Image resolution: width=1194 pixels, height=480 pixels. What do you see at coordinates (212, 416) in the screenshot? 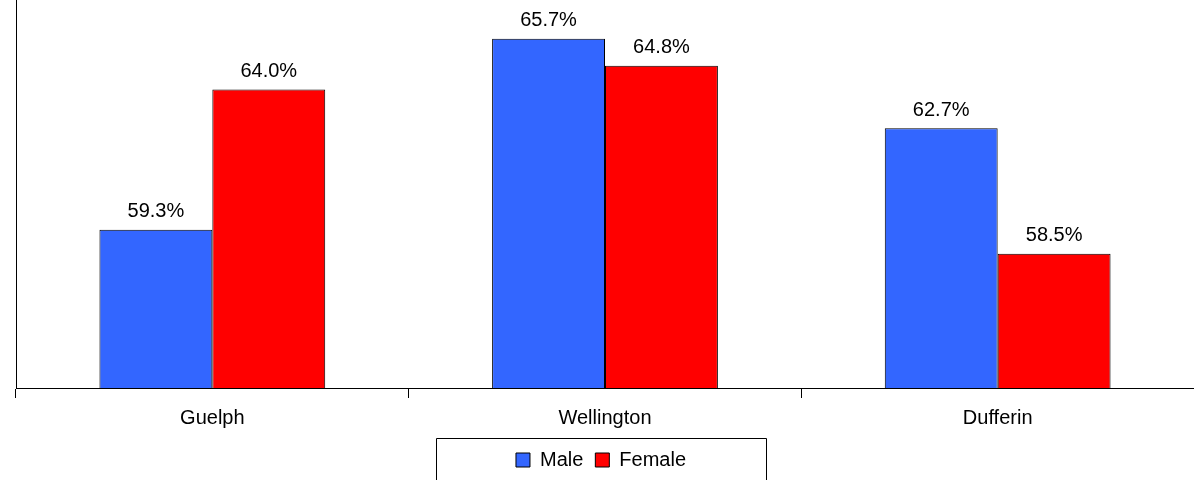
I see `x-tick-label: Guelph` at bounding box center [212, 416].